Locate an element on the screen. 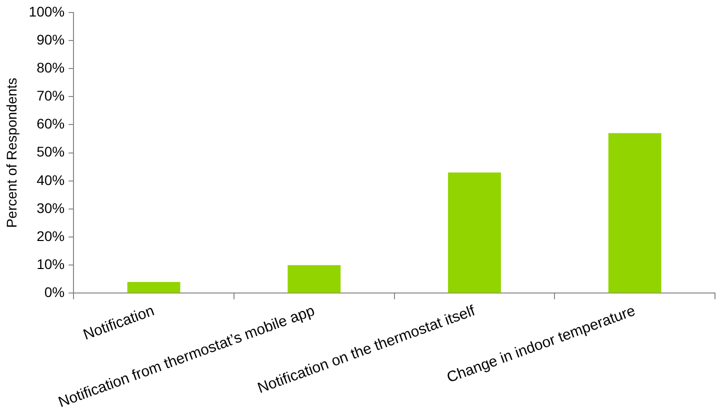 The width and height of the screenshot is (719, 415). y-tick-label: 80% is located at coordinates (50, 67).